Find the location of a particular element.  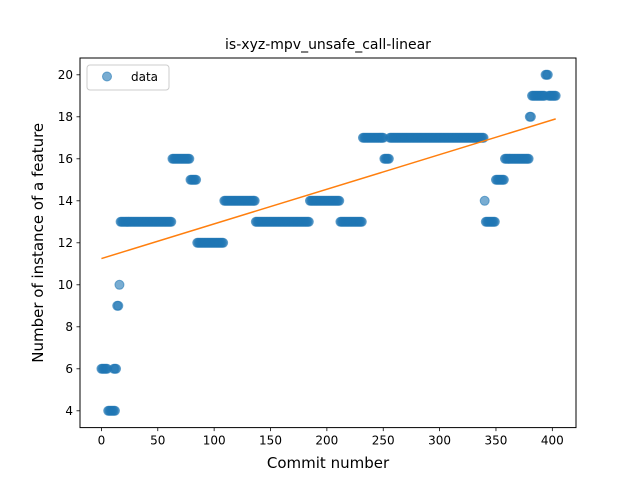

legend-box is located at coordinates (128, 77).